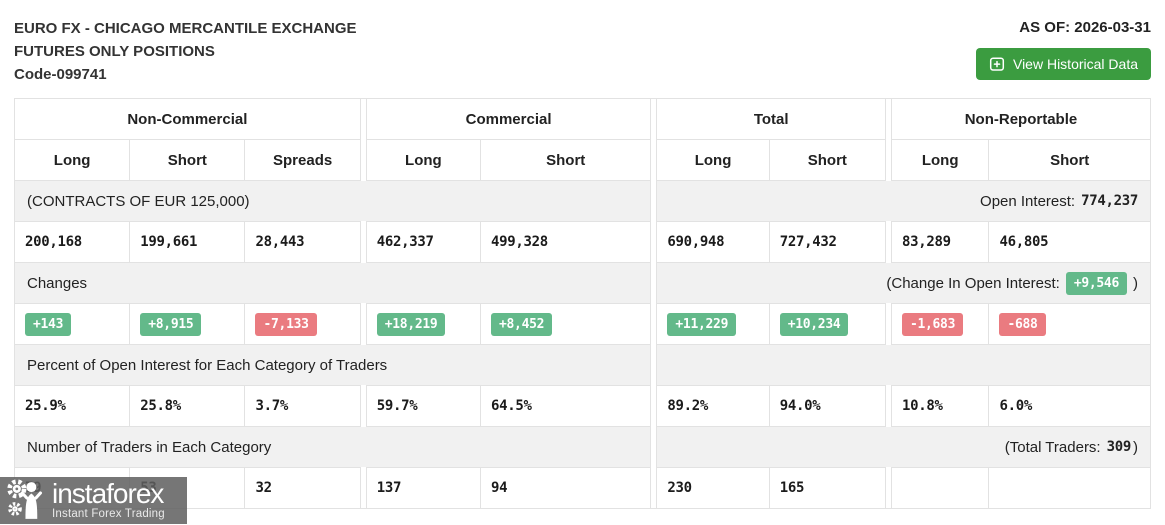 This screenshot has width=1165, height=525. What do you see at coordinates (187, 406) in the screenshot?
I see `percent-cell: 25.8%` at bounding box center [187, 406].